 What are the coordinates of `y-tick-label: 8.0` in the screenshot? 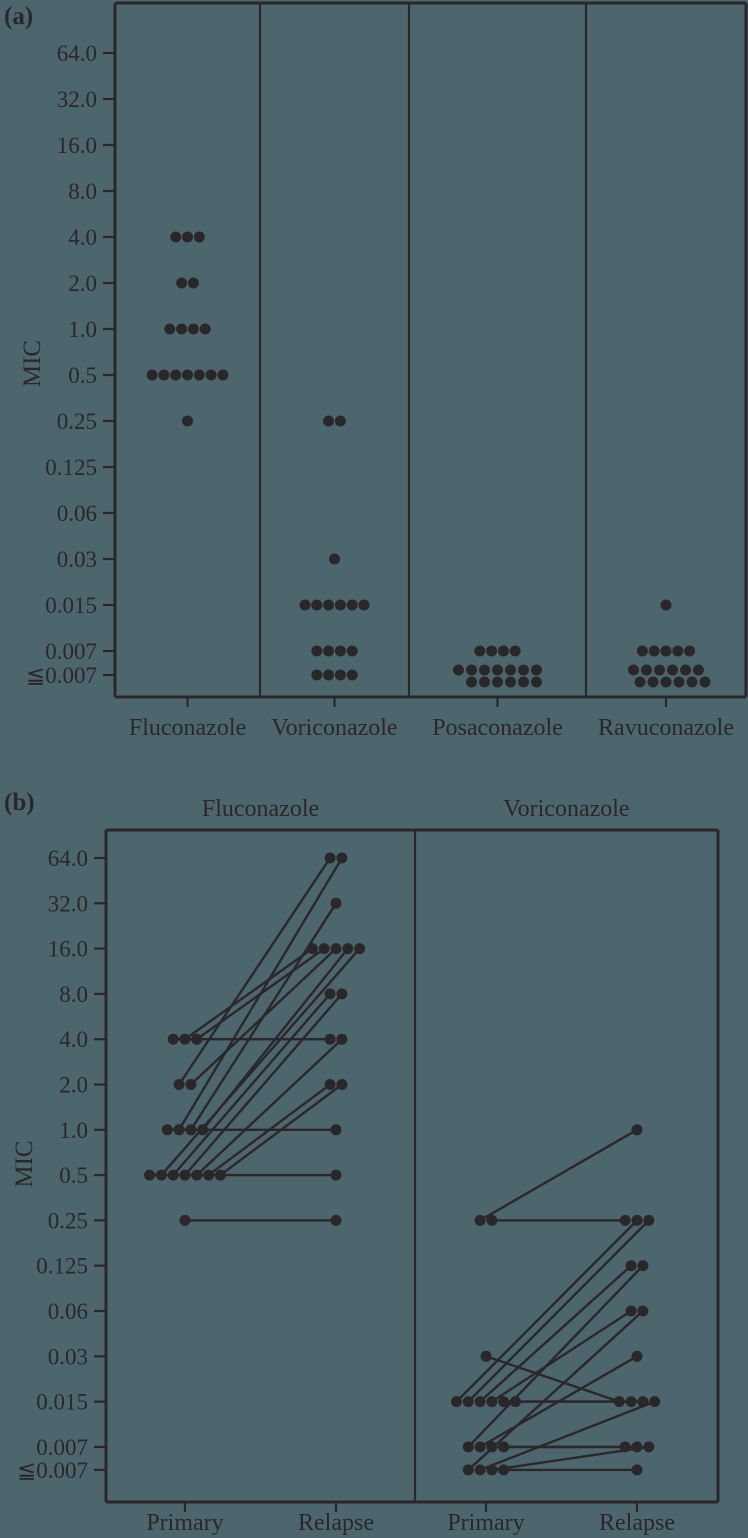 It's located at (82, 191).